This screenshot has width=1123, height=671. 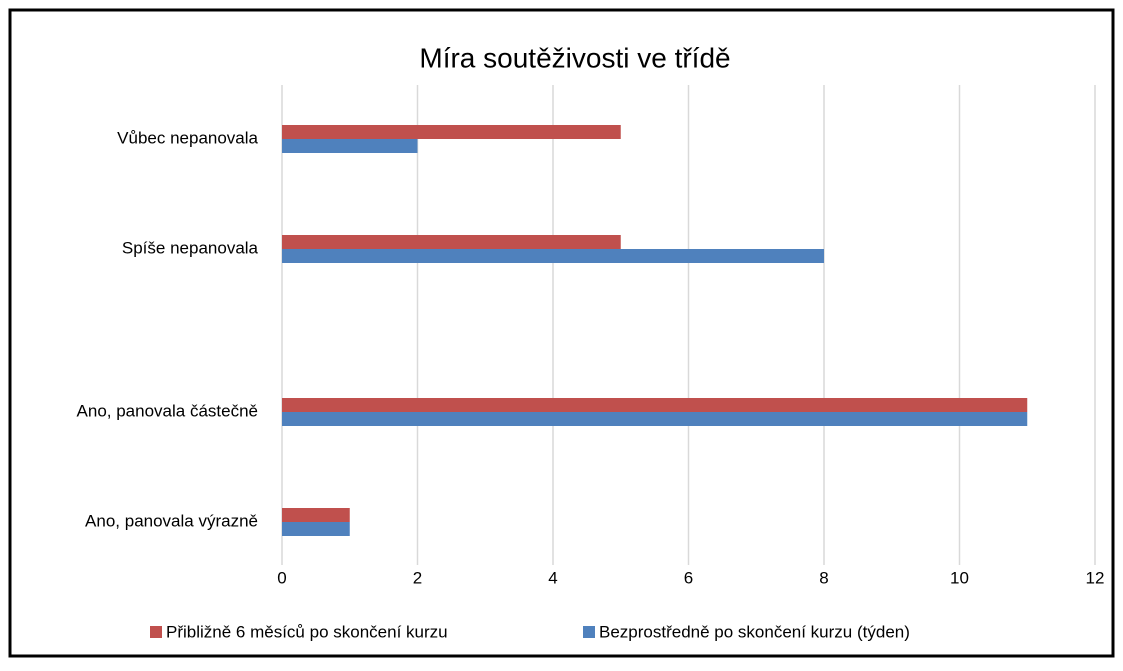 I want to click on x-tick-label: 2, so click(x=417, y=577).